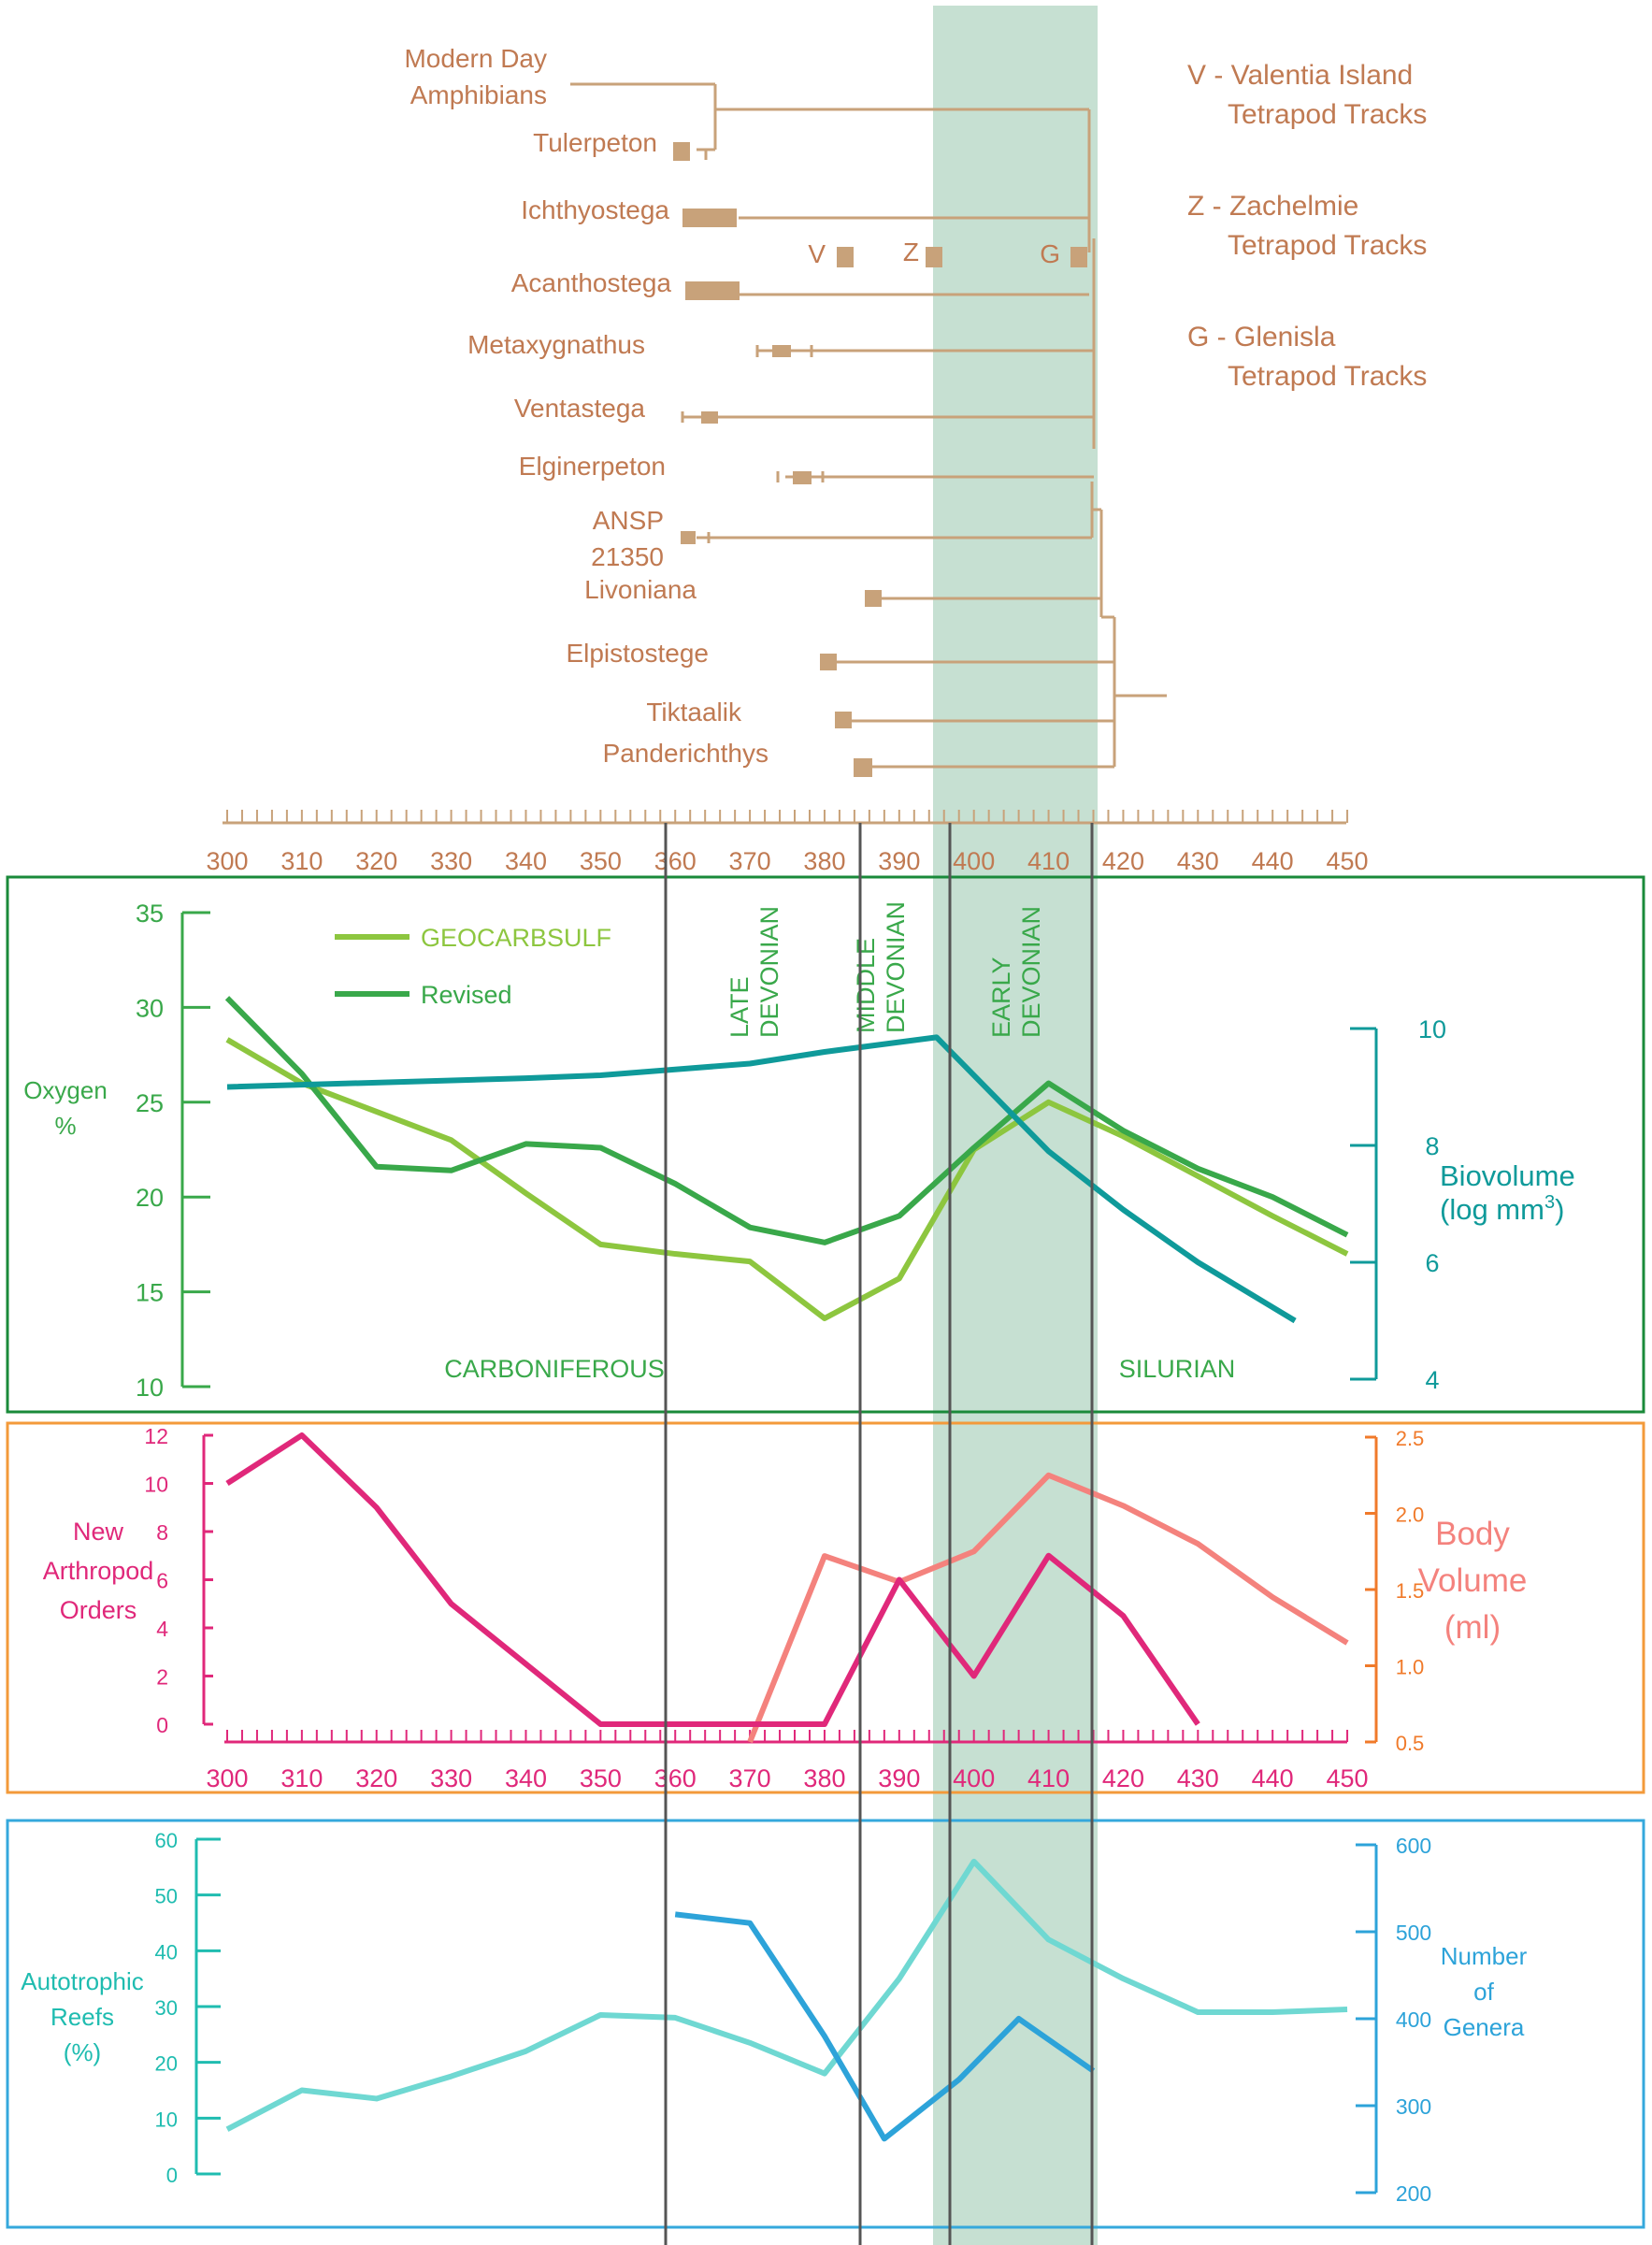  What do you see at coordinates (786, 1120) in the screenshot?
I see `series-line-revised` at bounding box center [786, 1120].